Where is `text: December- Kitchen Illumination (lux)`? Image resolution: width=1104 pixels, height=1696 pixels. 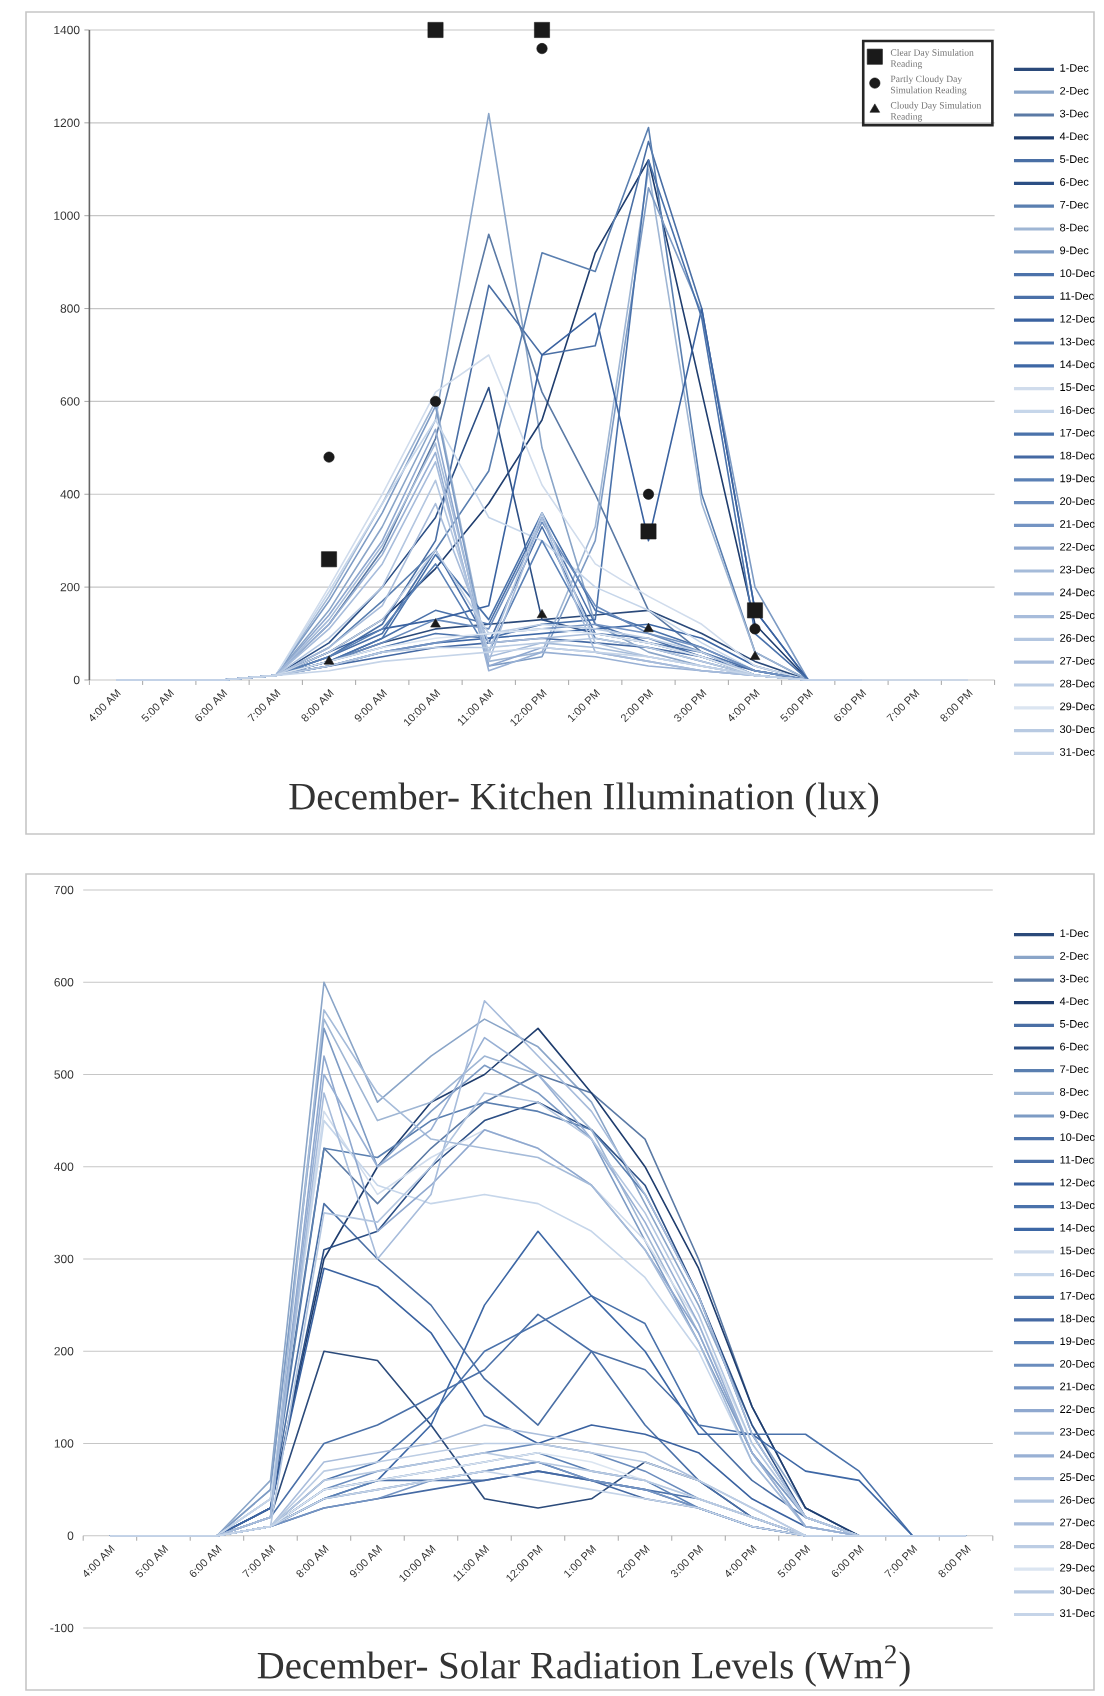 text: December- Kitchen Illumination (lux) is located at coordinates (584, 800).